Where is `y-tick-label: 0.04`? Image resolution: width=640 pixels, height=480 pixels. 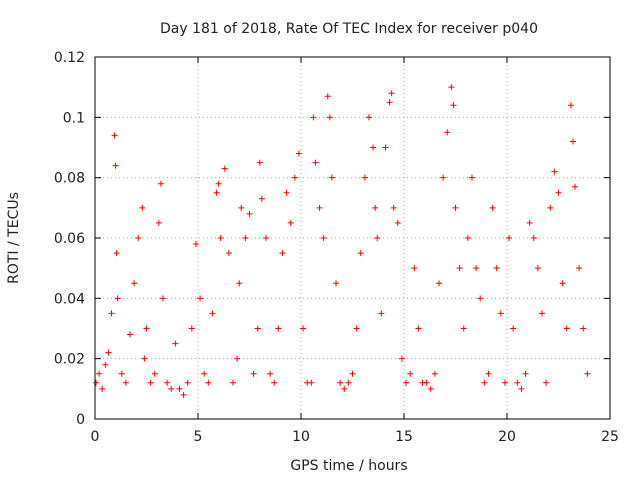 y-tick-label: 0.04 is located at coordinates (69, 299).